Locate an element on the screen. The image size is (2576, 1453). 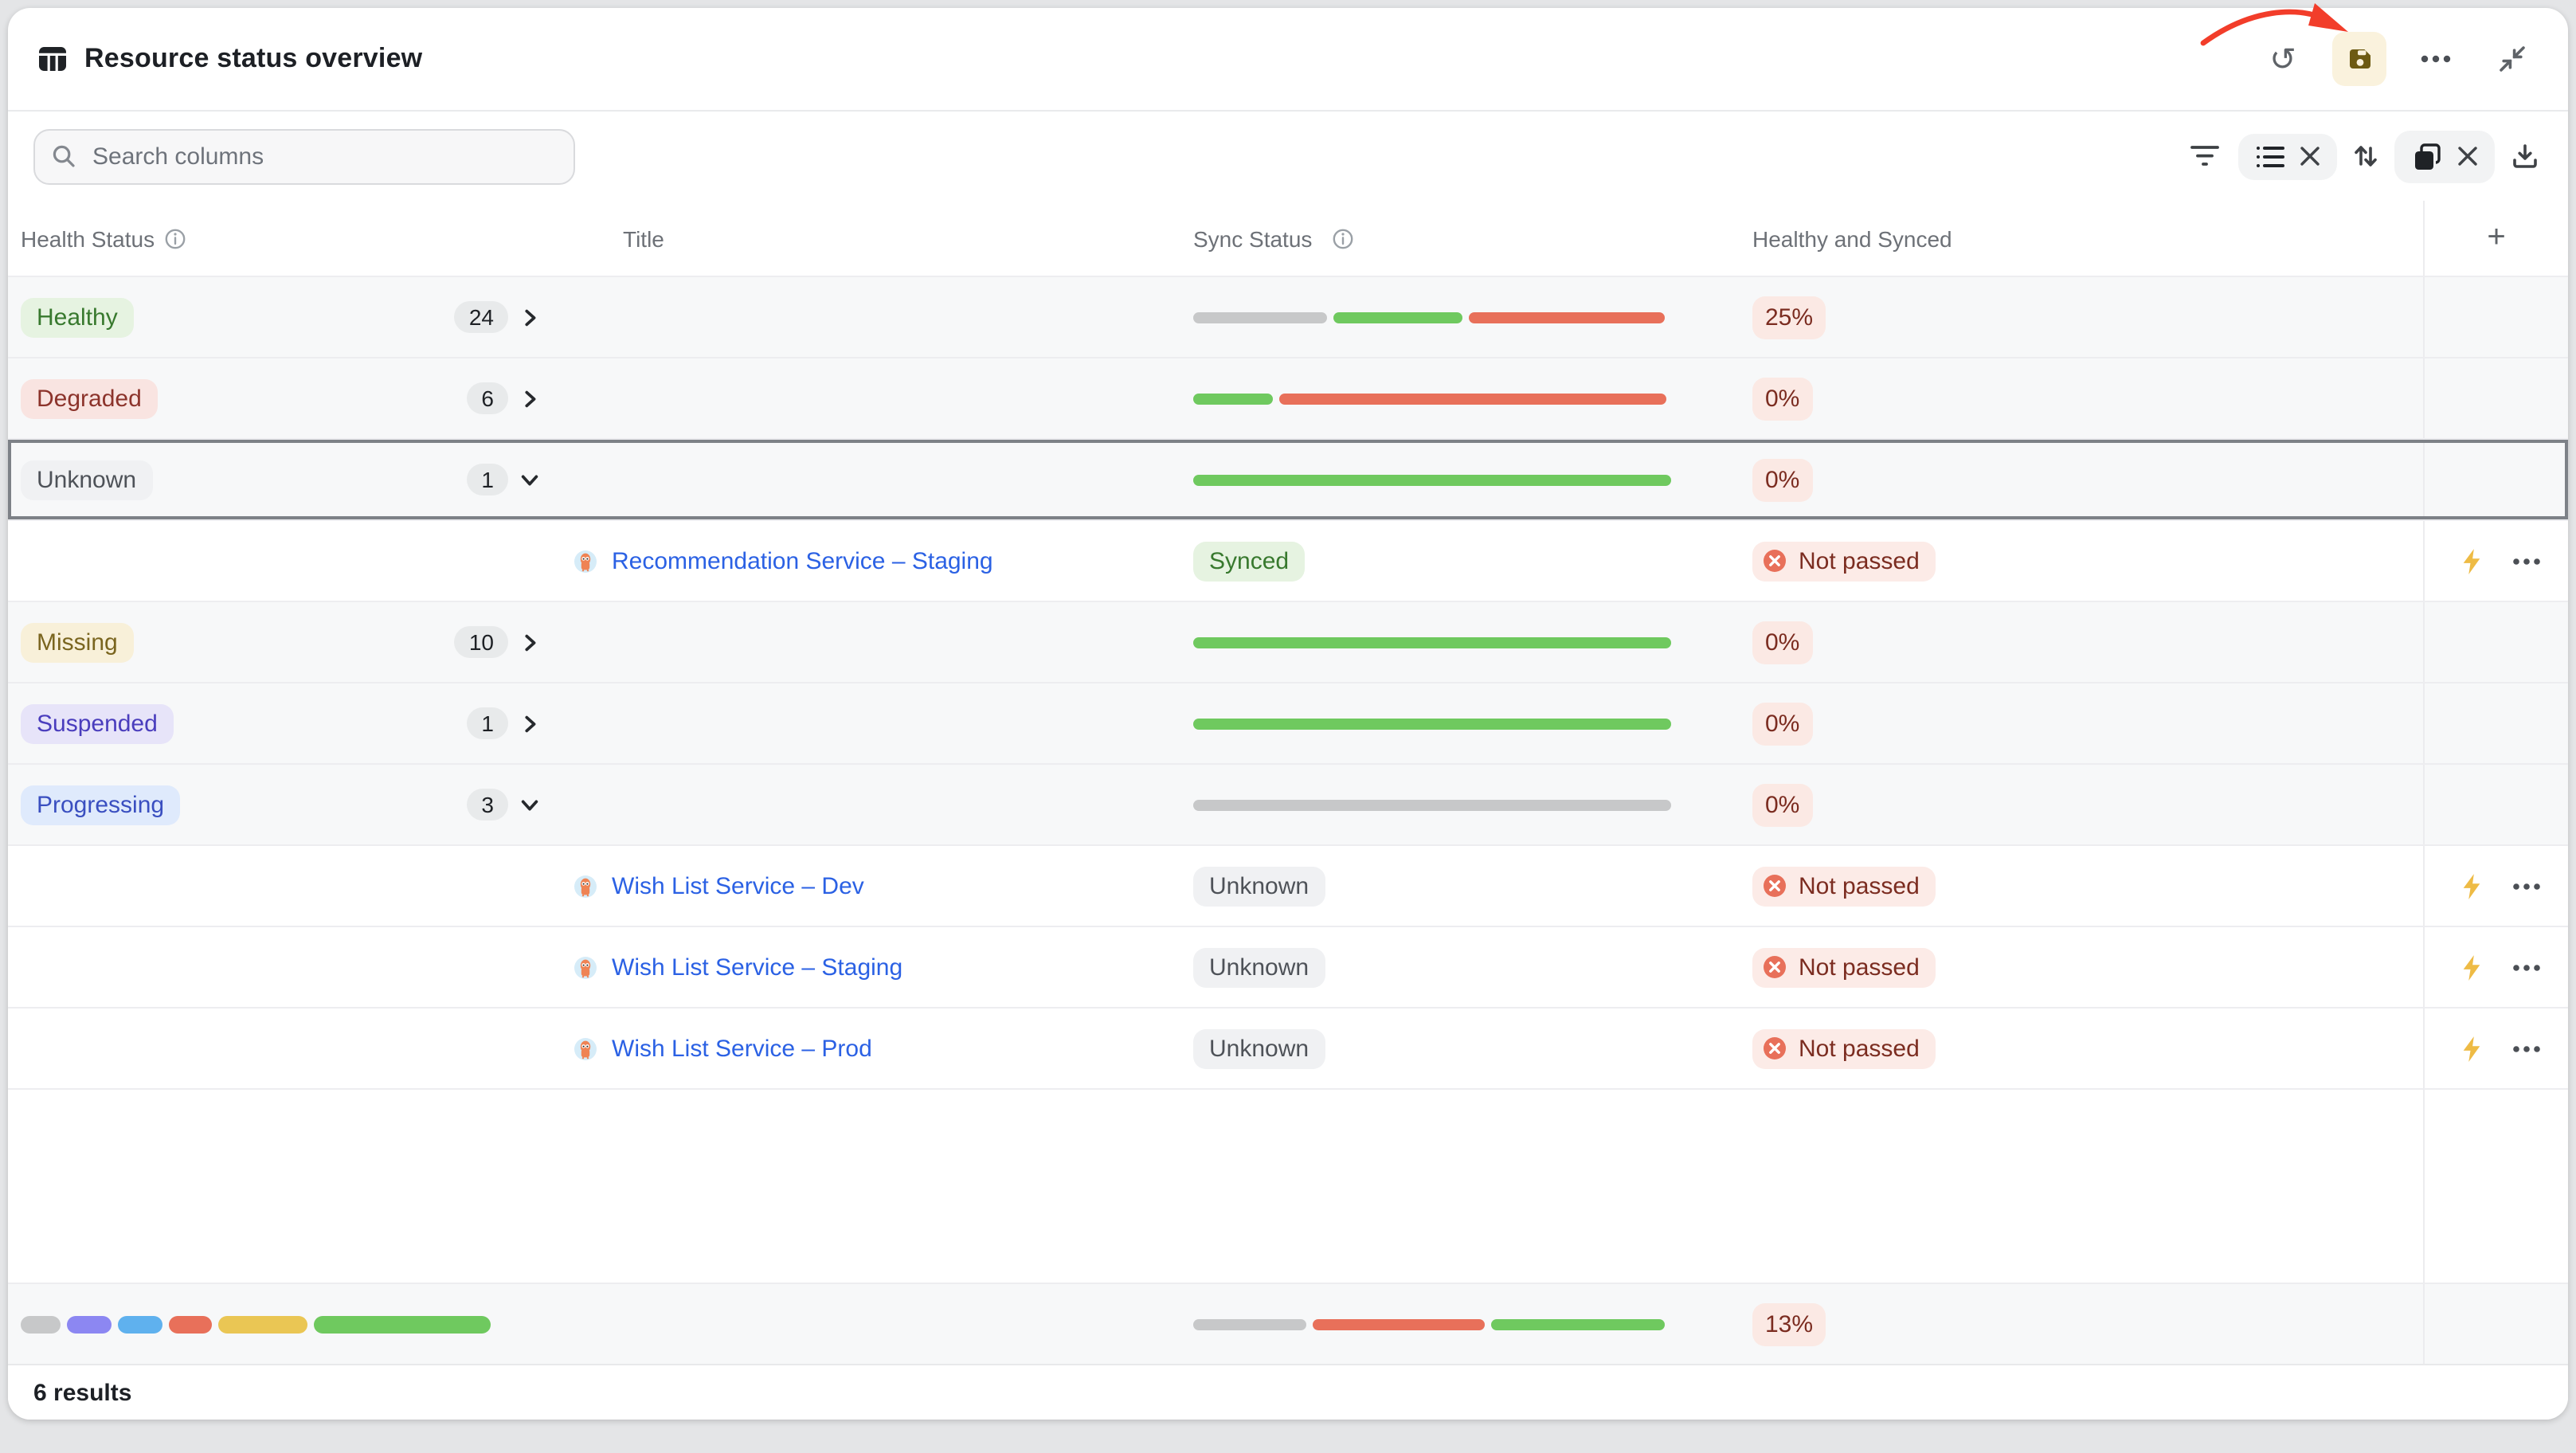
add-column-button: + is located at coordinates (2496, 238).